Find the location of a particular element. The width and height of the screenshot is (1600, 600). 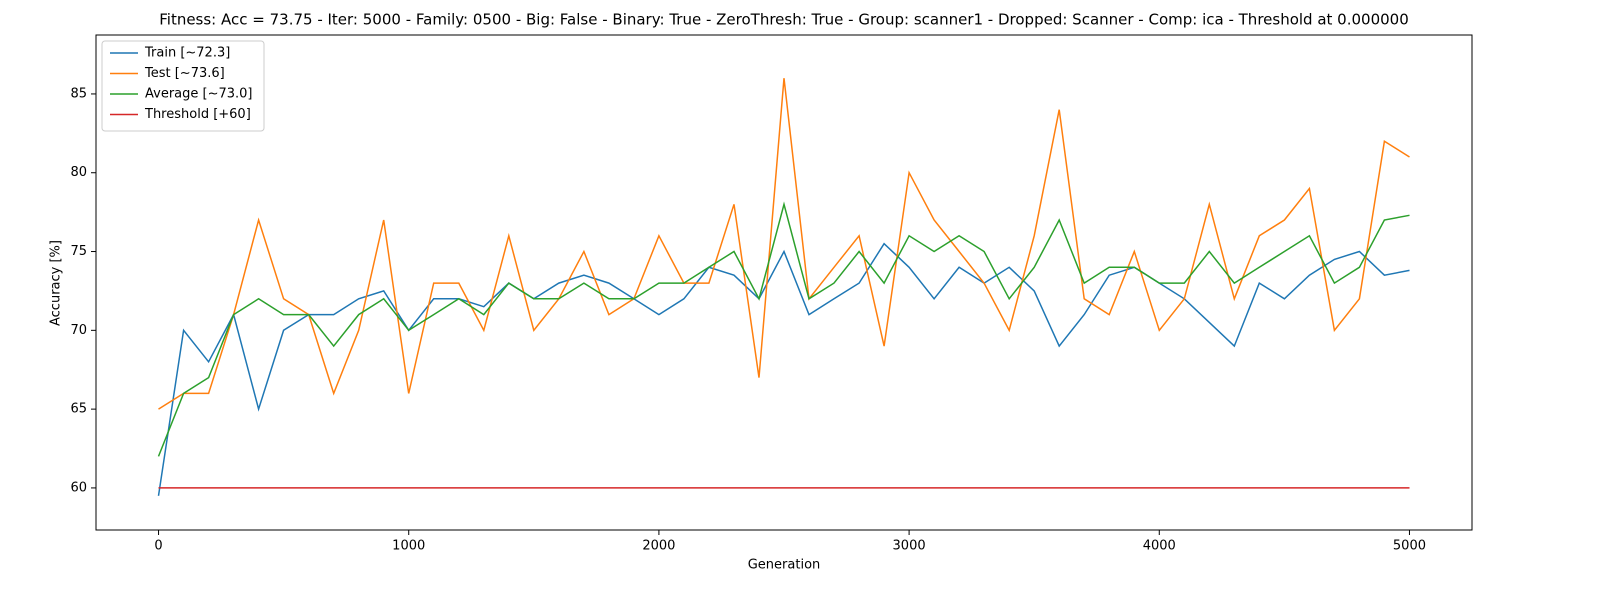

legend-box is located at coordinates (183, 86).